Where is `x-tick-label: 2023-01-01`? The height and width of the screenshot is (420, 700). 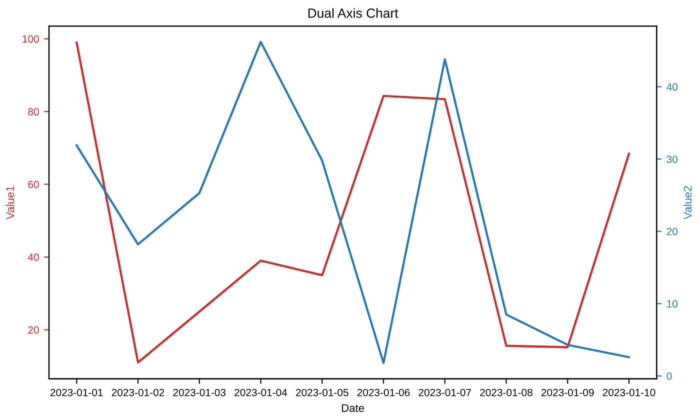
x-tick-label: 2023-01-01 is located at coordinates (76, 392).